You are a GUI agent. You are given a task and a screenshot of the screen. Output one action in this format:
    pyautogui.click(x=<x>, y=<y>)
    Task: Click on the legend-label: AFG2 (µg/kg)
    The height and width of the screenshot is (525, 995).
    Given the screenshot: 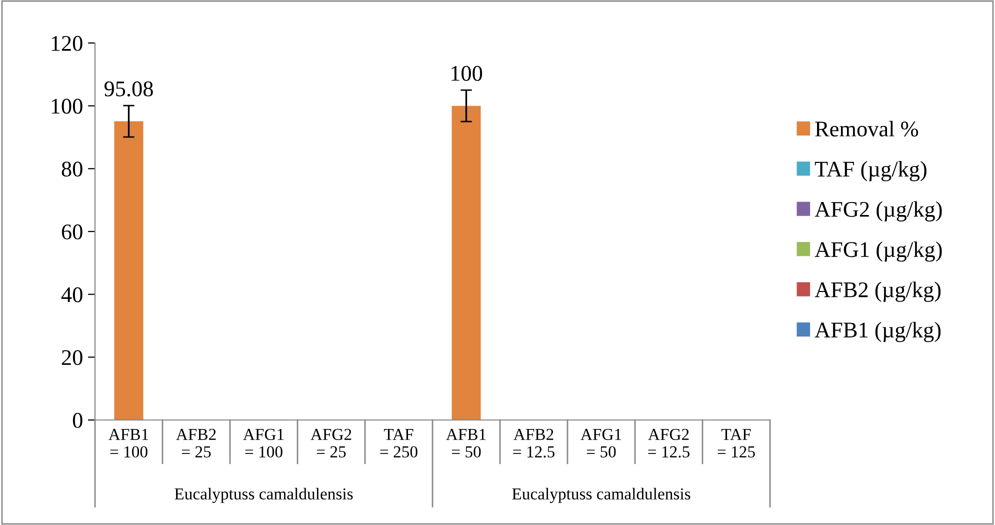 What is the action you would take?
    pyautogui.click(x=878, y=211)
    